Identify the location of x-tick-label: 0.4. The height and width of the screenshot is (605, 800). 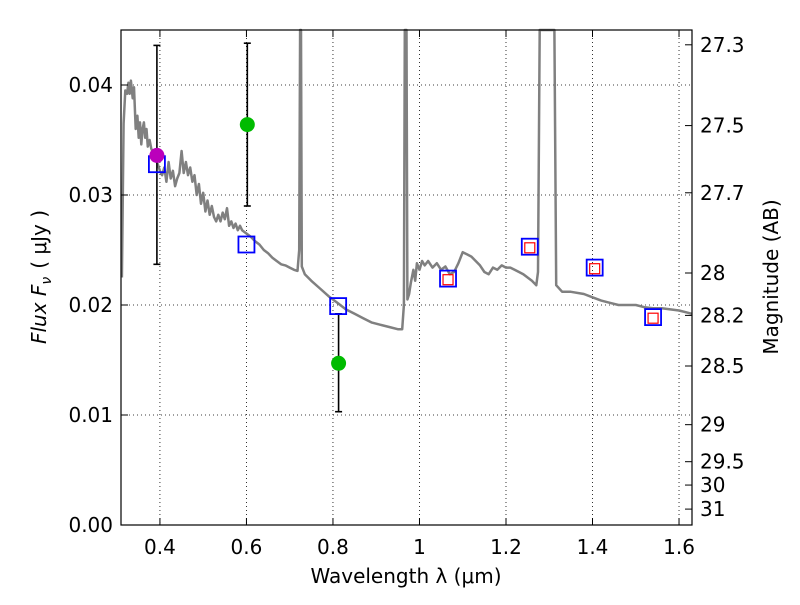
(160, 547).